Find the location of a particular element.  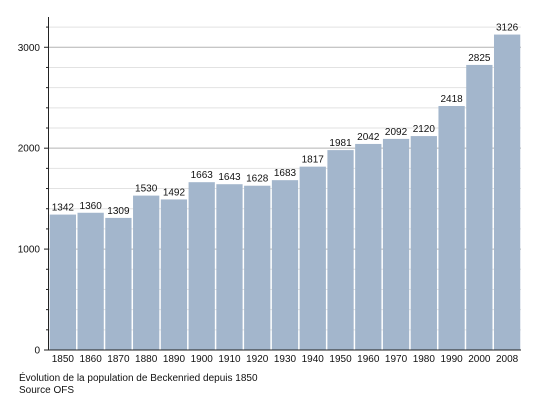

x-tick-1950: 1950 is located at coordinates (340, 359).